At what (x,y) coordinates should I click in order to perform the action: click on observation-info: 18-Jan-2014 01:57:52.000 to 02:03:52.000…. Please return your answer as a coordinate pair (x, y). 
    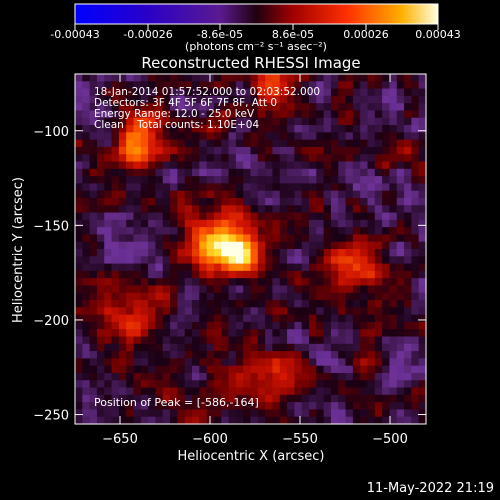
    Looking at the image, I should click on (207, 109).